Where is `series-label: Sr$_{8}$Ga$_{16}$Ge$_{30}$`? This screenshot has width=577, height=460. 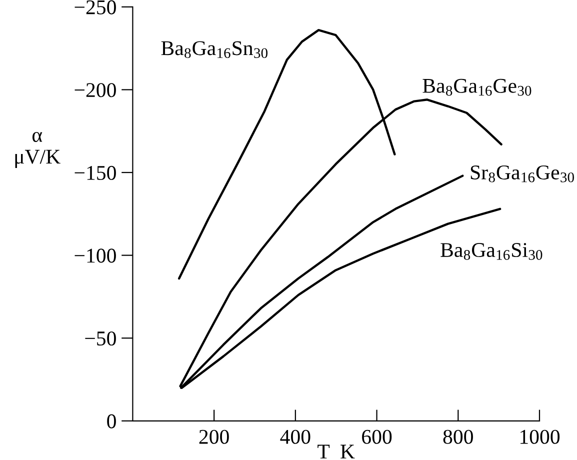
series-label: Sr$_{8}$Ga$_{16}$Ge$_{30}$ is located at coordinates (522, 173).